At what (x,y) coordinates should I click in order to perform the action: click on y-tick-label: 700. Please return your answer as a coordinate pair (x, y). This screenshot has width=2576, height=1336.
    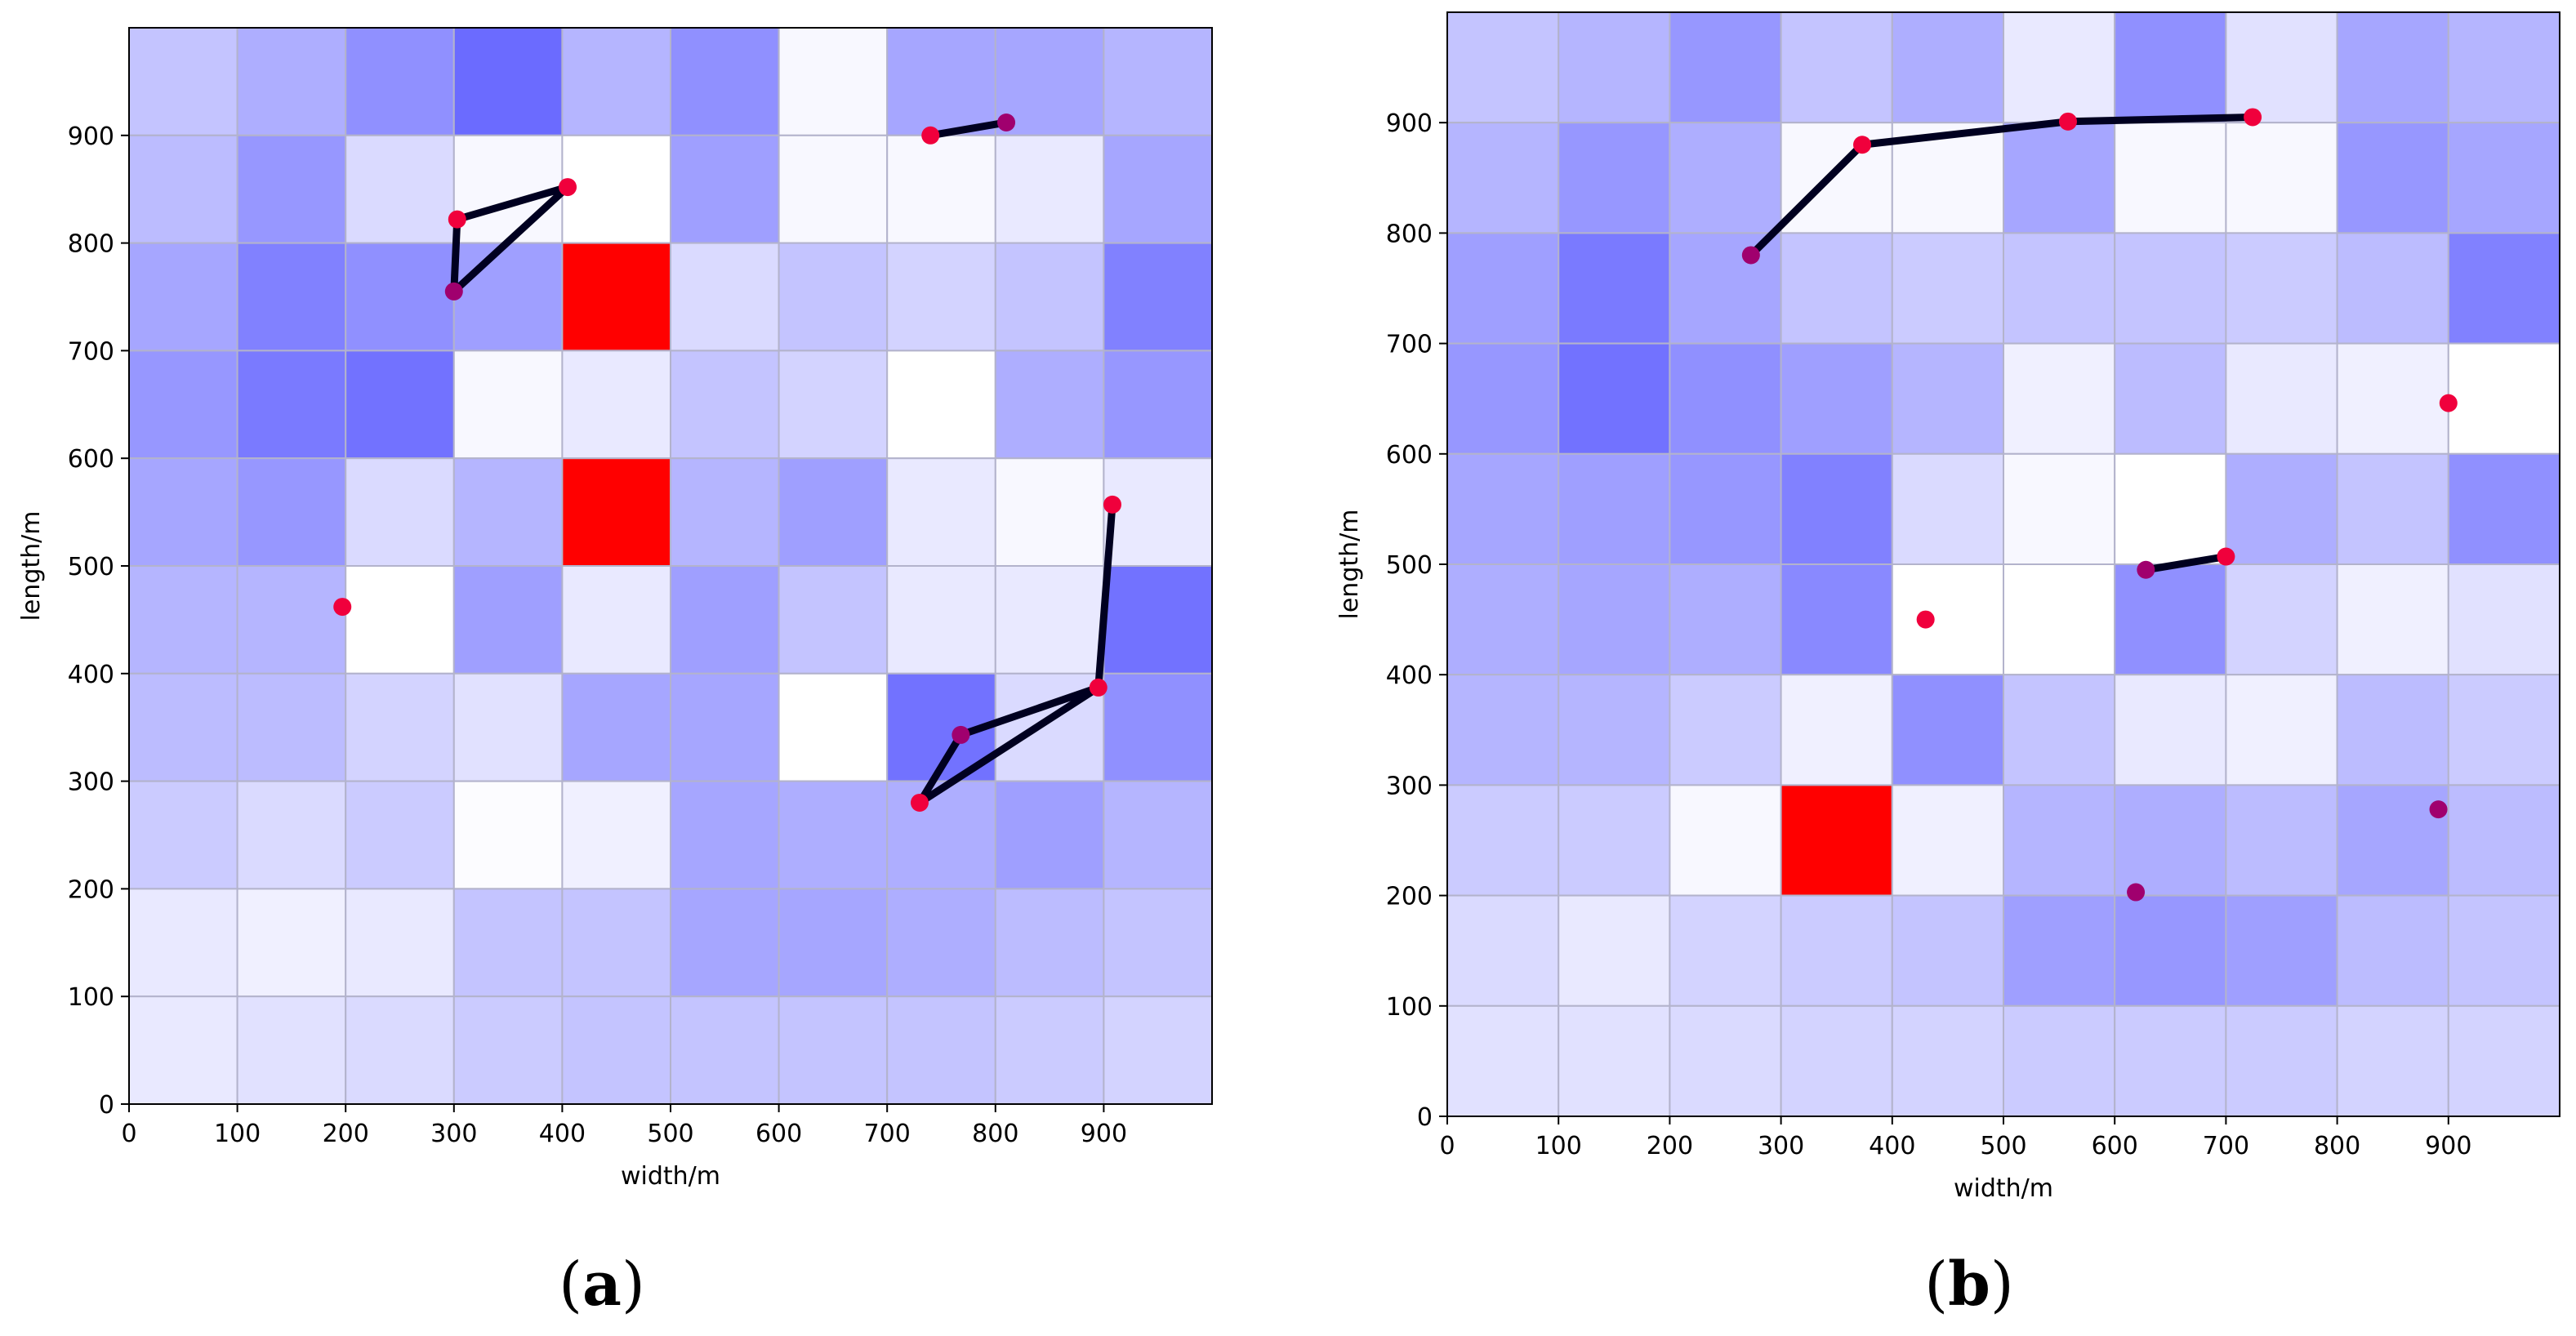
    Looking at the image, I should click on (91, 351).